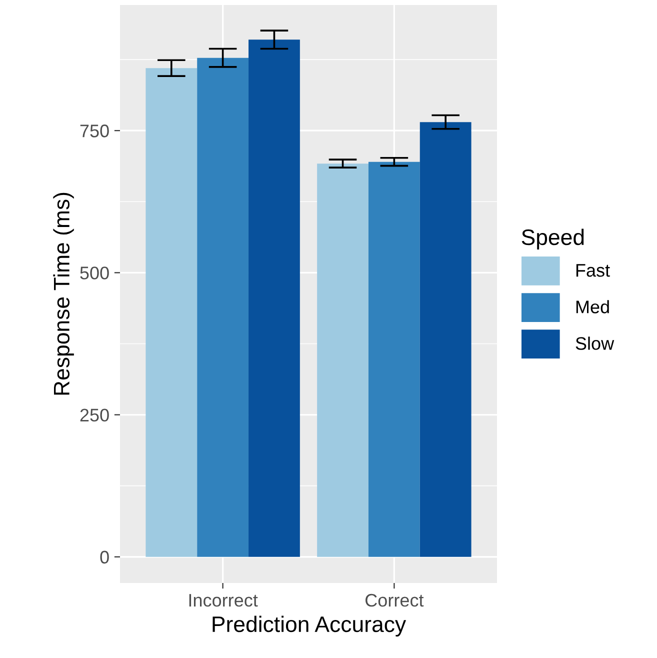 This screenshot has height=658, width=657. What do you see at coordinates (223, 600) in the screenshot?
I see `x-tick-label: Incorrect` at bounding box center [223, 600].